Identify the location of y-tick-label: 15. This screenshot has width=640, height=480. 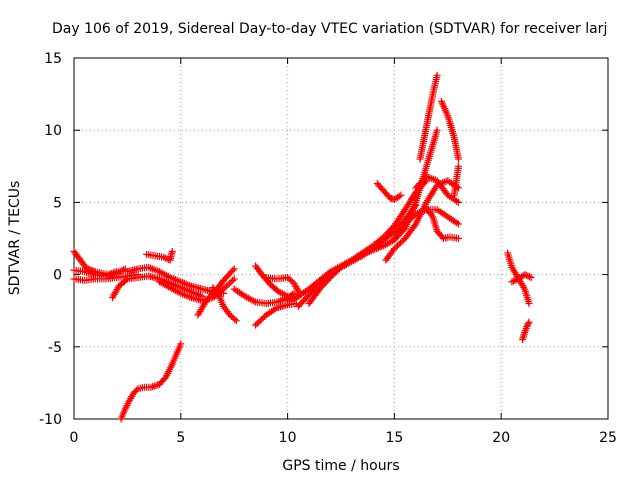
(53, 59).